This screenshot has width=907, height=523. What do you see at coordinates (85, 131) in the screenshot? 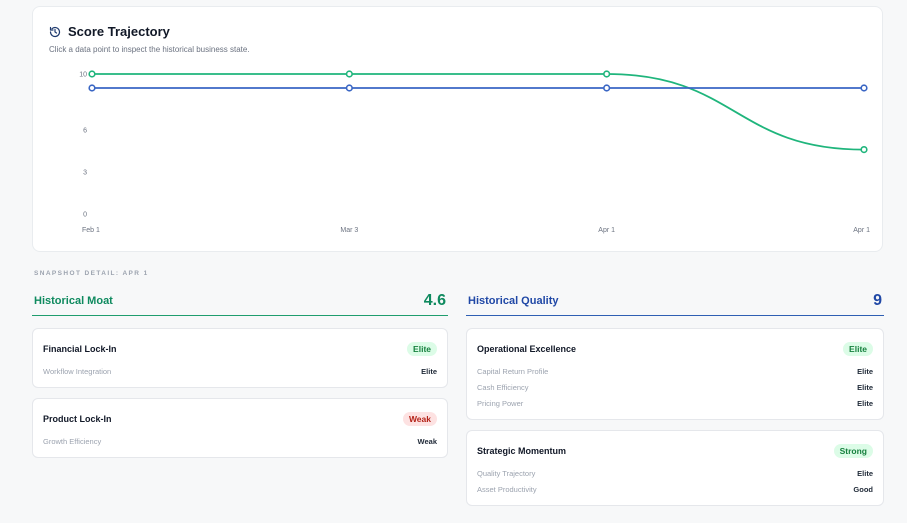
I see `y-tick-label: 6` at bounding box center [85, 131].